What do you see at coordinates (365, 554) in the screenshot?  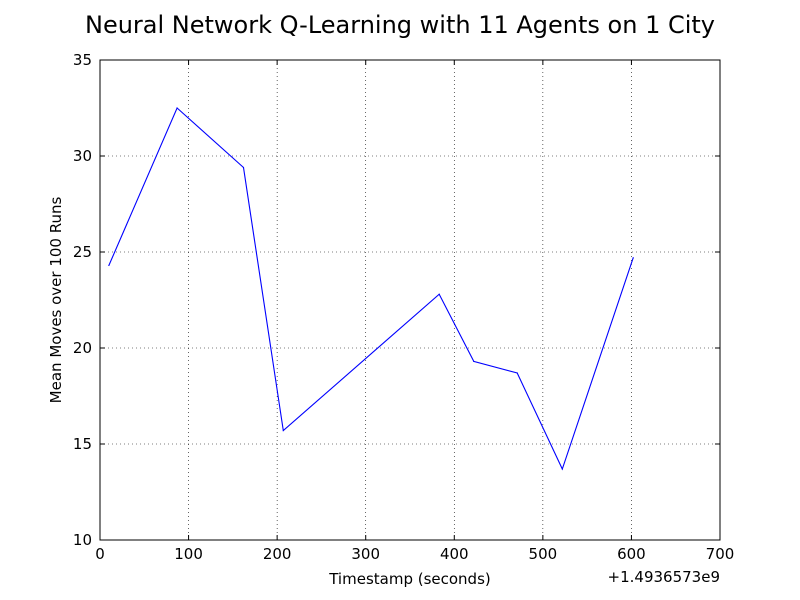 I see `x-tick-label: 300` at bounding box center [365, 554].